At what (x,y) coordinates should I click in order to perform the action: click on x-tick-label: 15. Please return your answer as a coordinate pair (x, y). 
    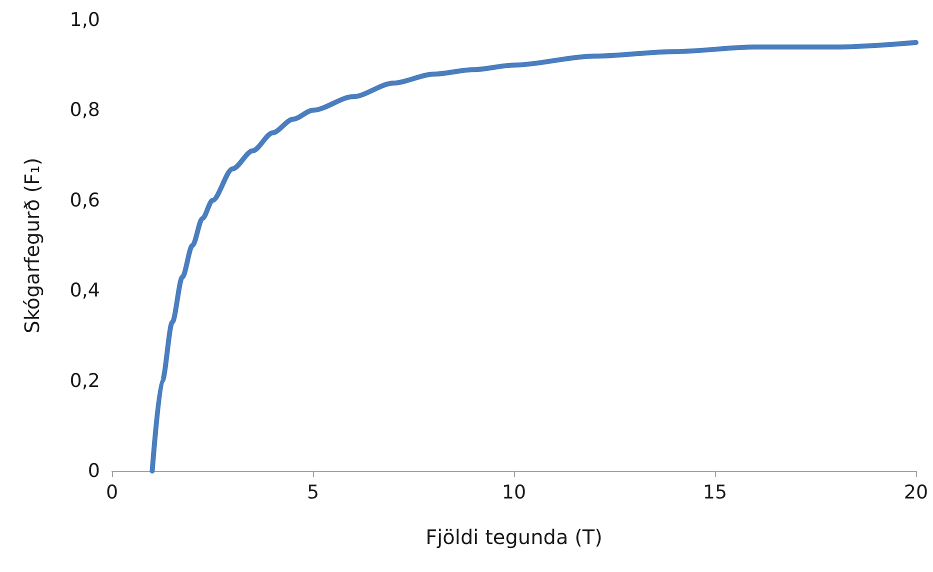
    Looking at the image, I should click on (715, 493).